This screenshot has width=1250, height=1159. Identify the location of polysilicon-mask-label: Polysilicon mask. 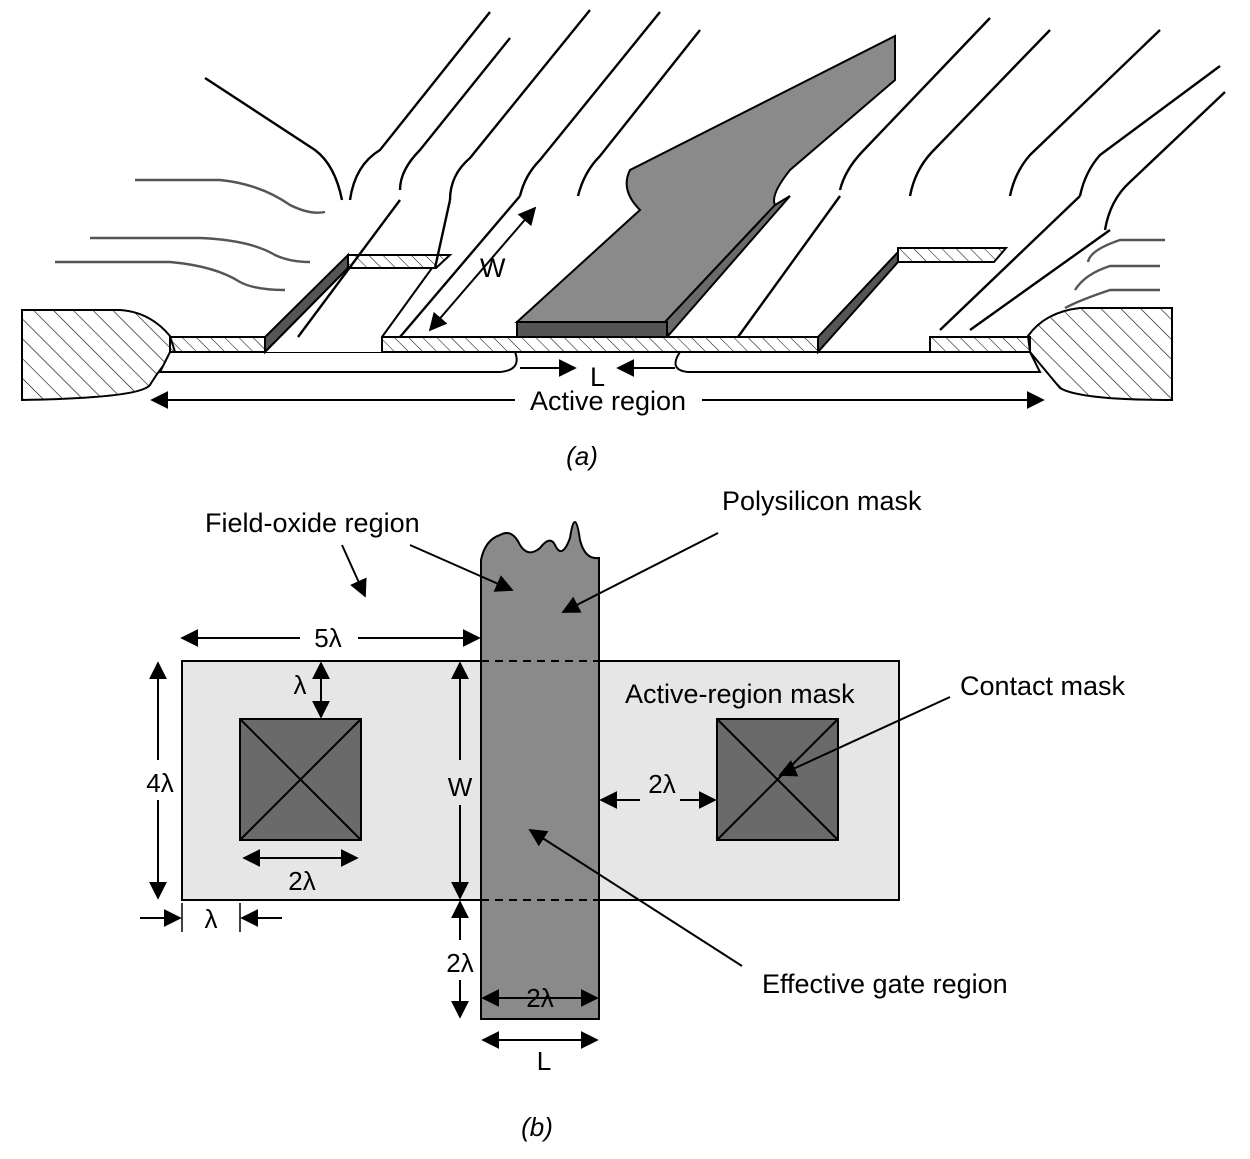
(822, 501).